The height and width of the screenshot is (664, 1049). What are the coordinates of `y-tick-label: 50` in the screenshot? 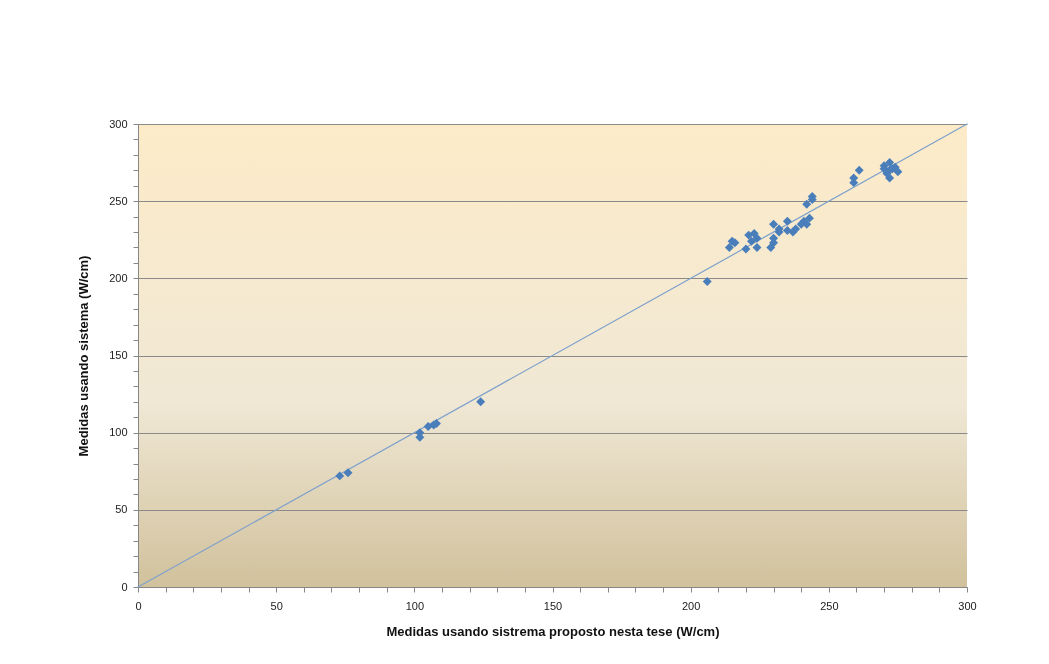 It's located at (121, 509).